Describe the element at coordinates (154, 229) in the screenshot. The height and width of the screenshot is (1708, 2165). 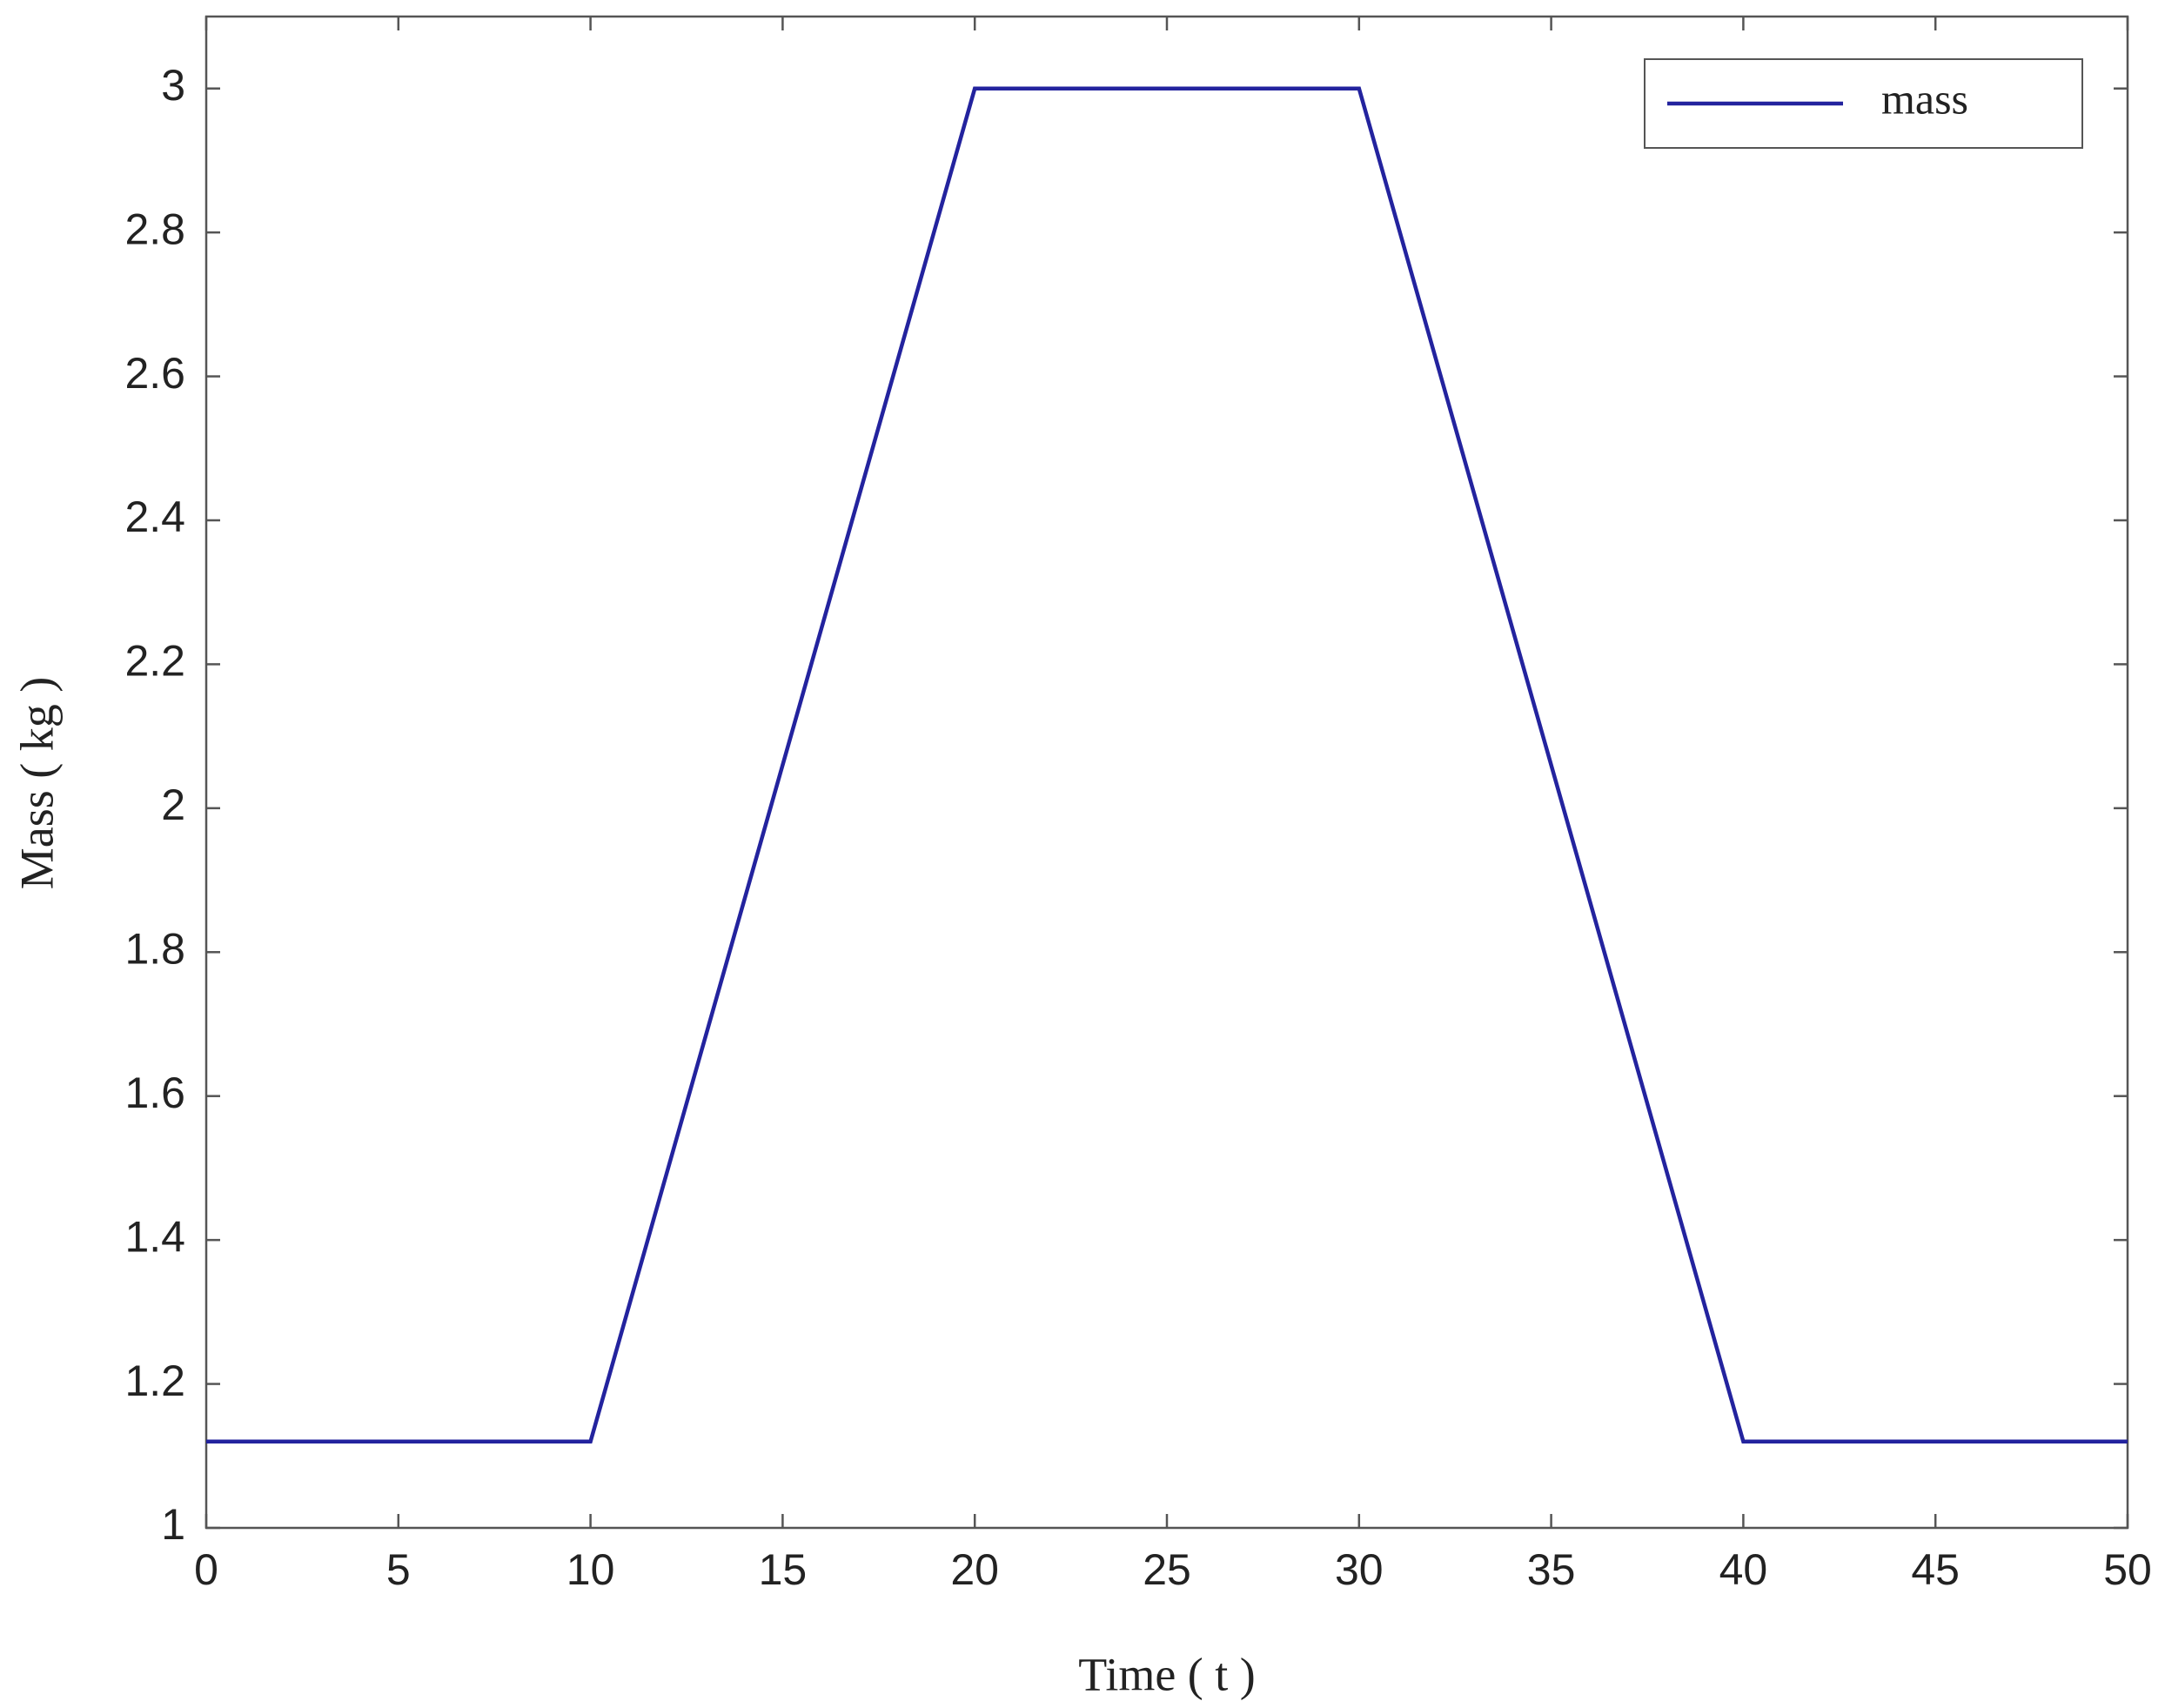
I see `y-tick-label: 2.8` at that location.